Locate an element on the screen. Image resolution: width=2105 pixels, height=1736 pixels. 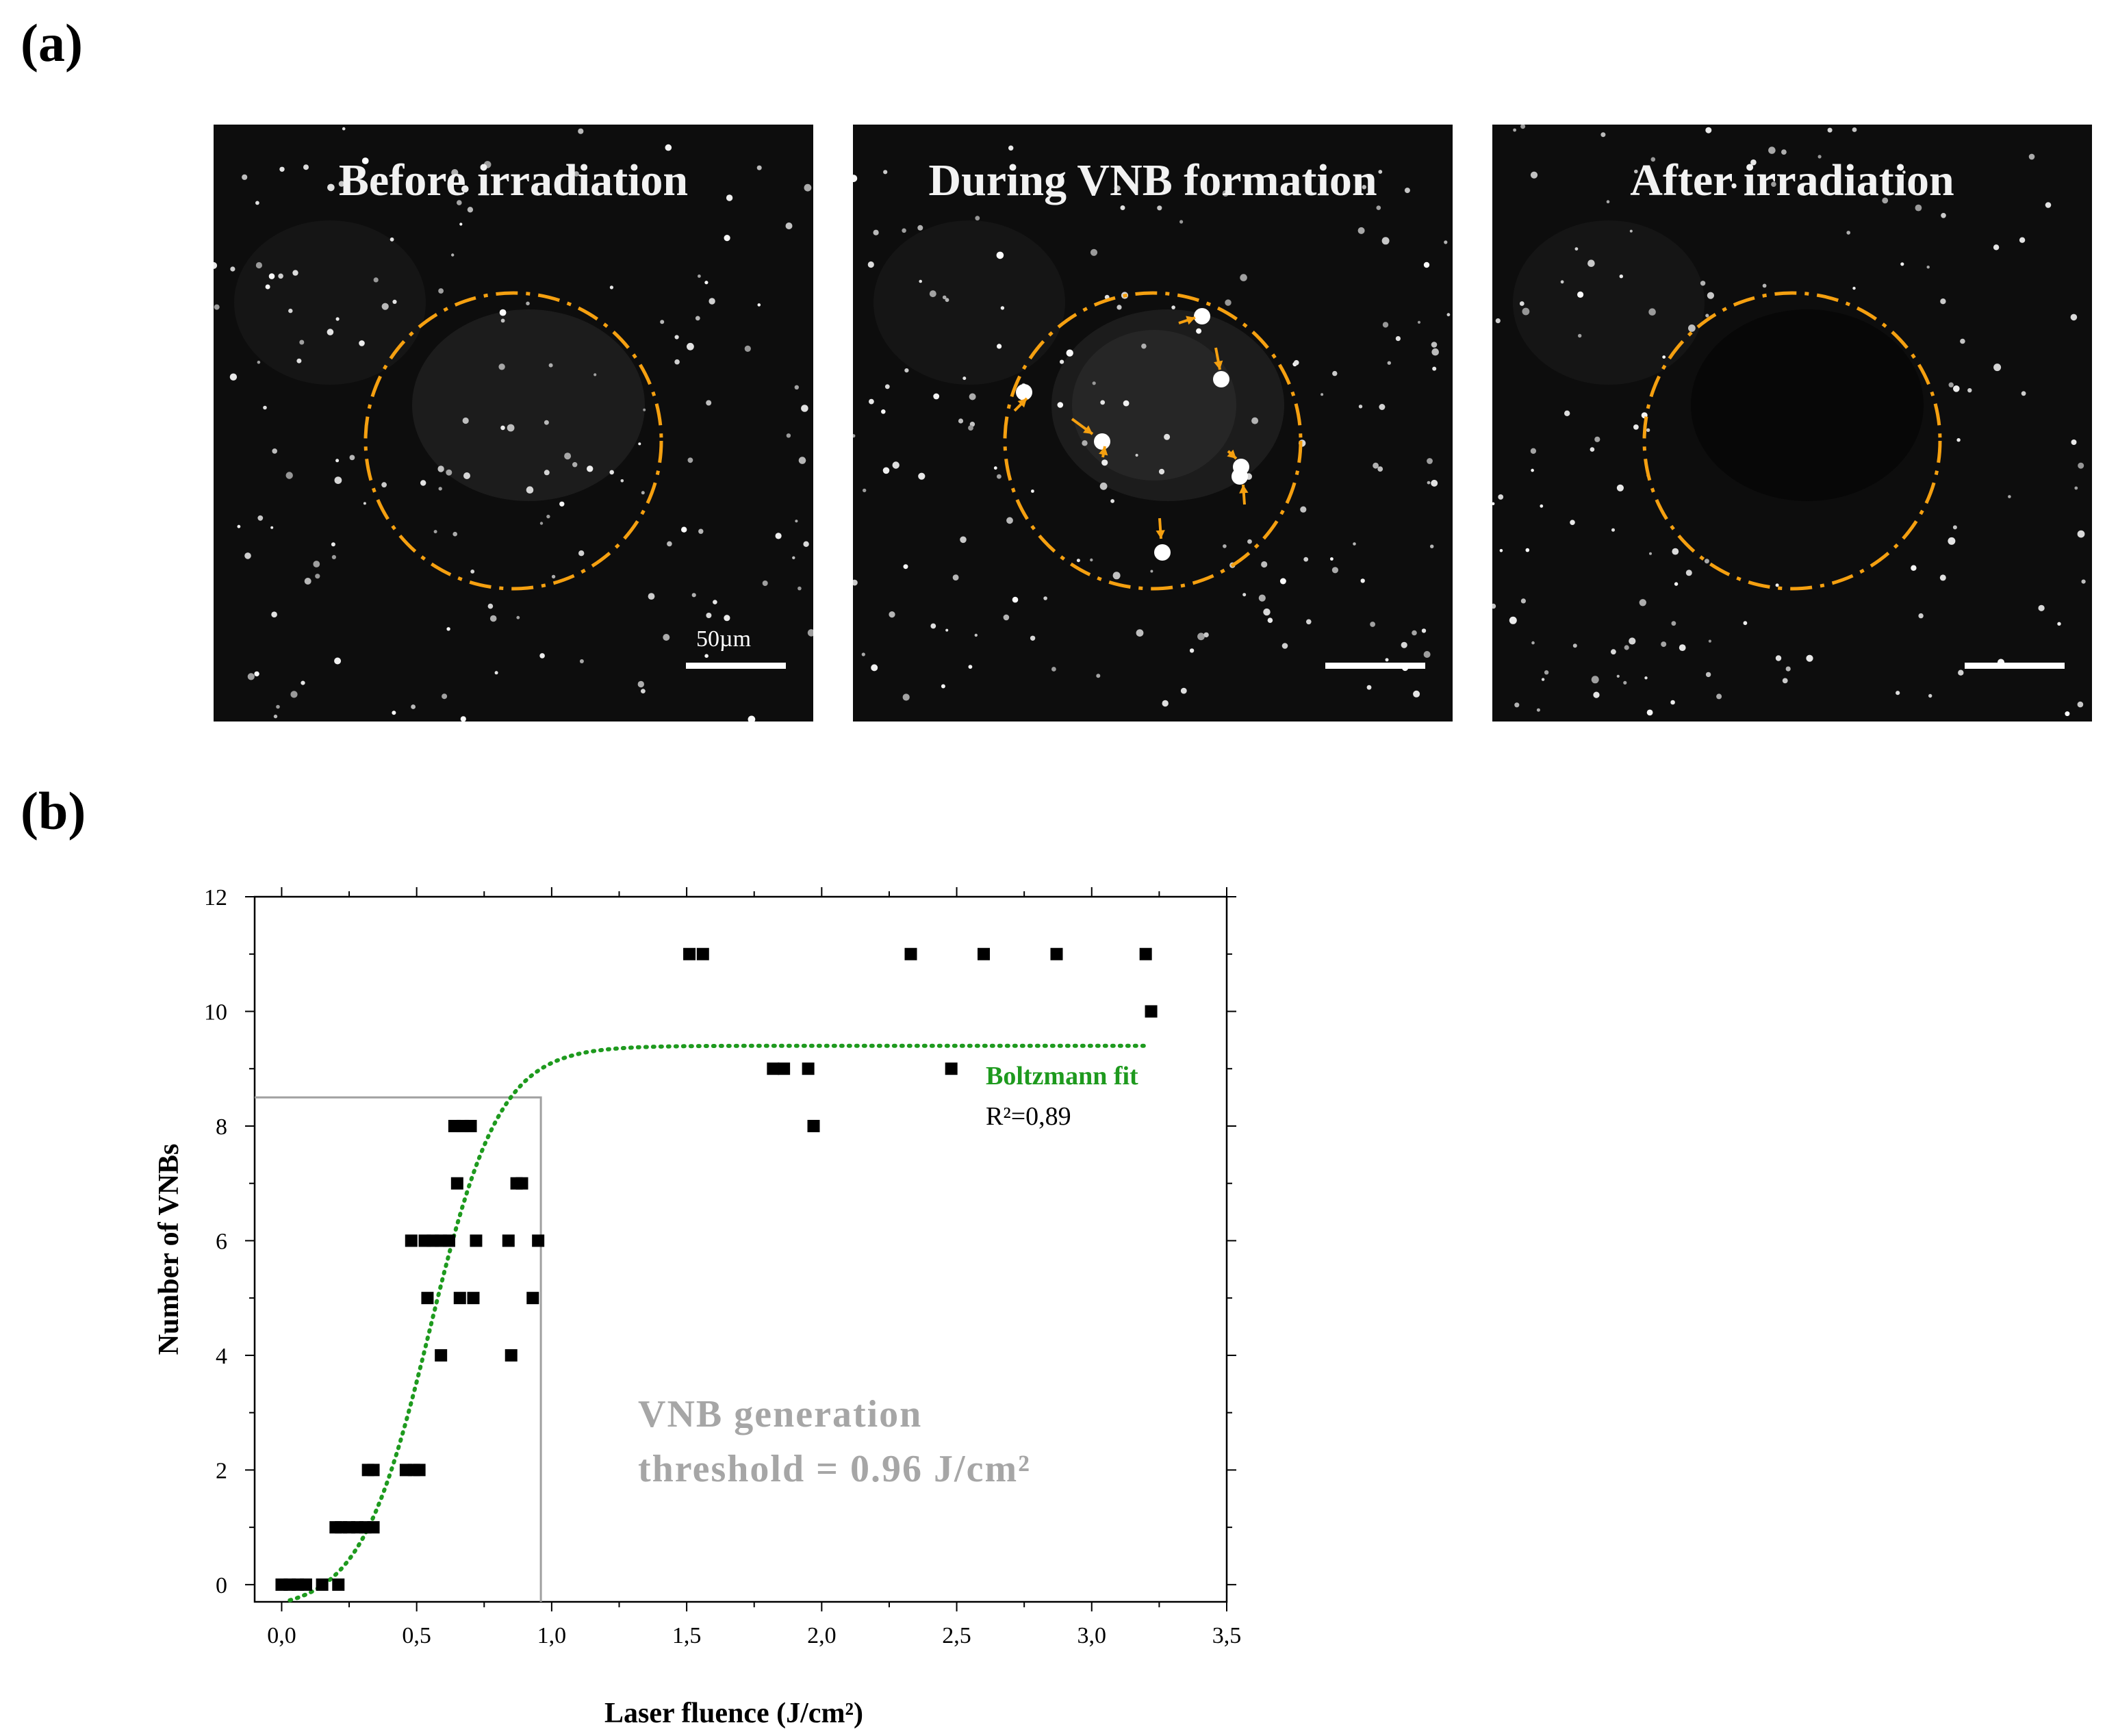
threshold-label-line1: VNB generation is located at coordinates (780, 1414).